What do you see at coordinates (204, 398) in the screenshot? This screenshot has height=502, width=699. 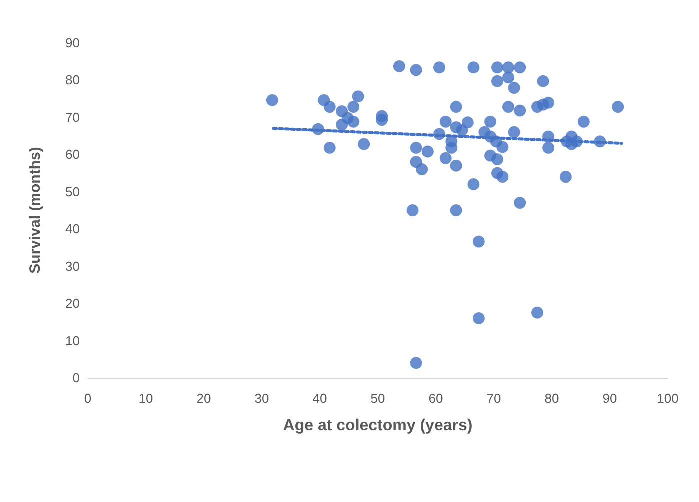 I see `x-tick-label: 20` at bounding box center [204, 398].